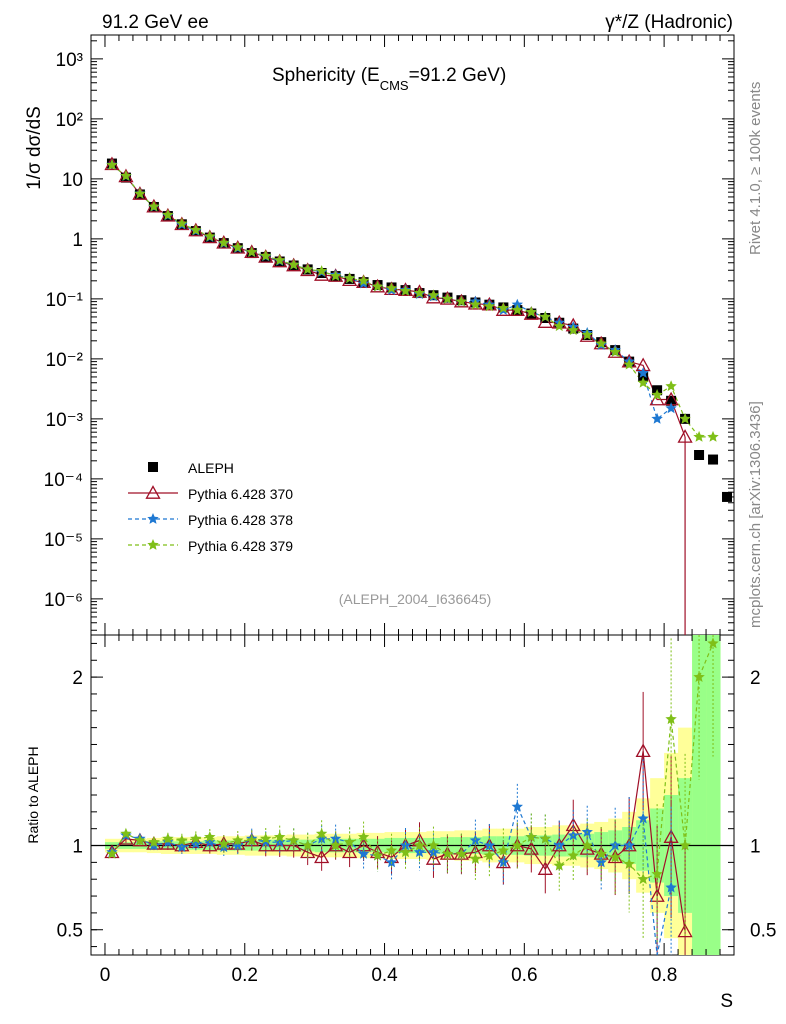  Describe the element at coordinates (77, 847) in the screenshot. I see `ratio-y-tick-label: 1` at that location.